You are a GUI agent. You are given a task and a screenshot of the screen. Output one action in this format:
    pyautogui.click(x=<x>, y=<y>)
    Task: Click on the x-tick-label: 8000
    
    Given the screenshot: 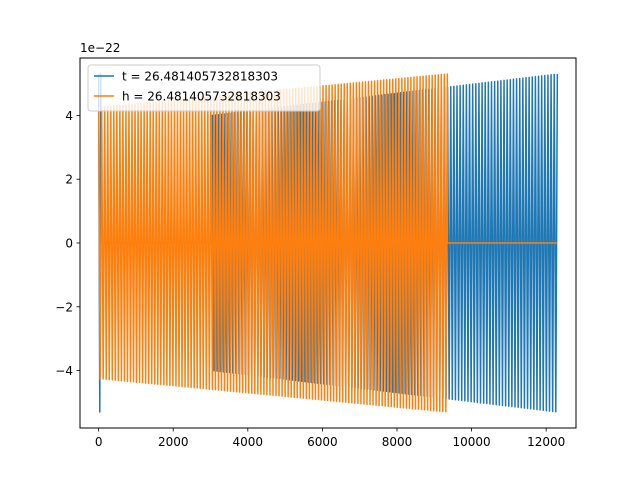 What is the action you would take?
    pyautogui.click(x=397, y=442)
    